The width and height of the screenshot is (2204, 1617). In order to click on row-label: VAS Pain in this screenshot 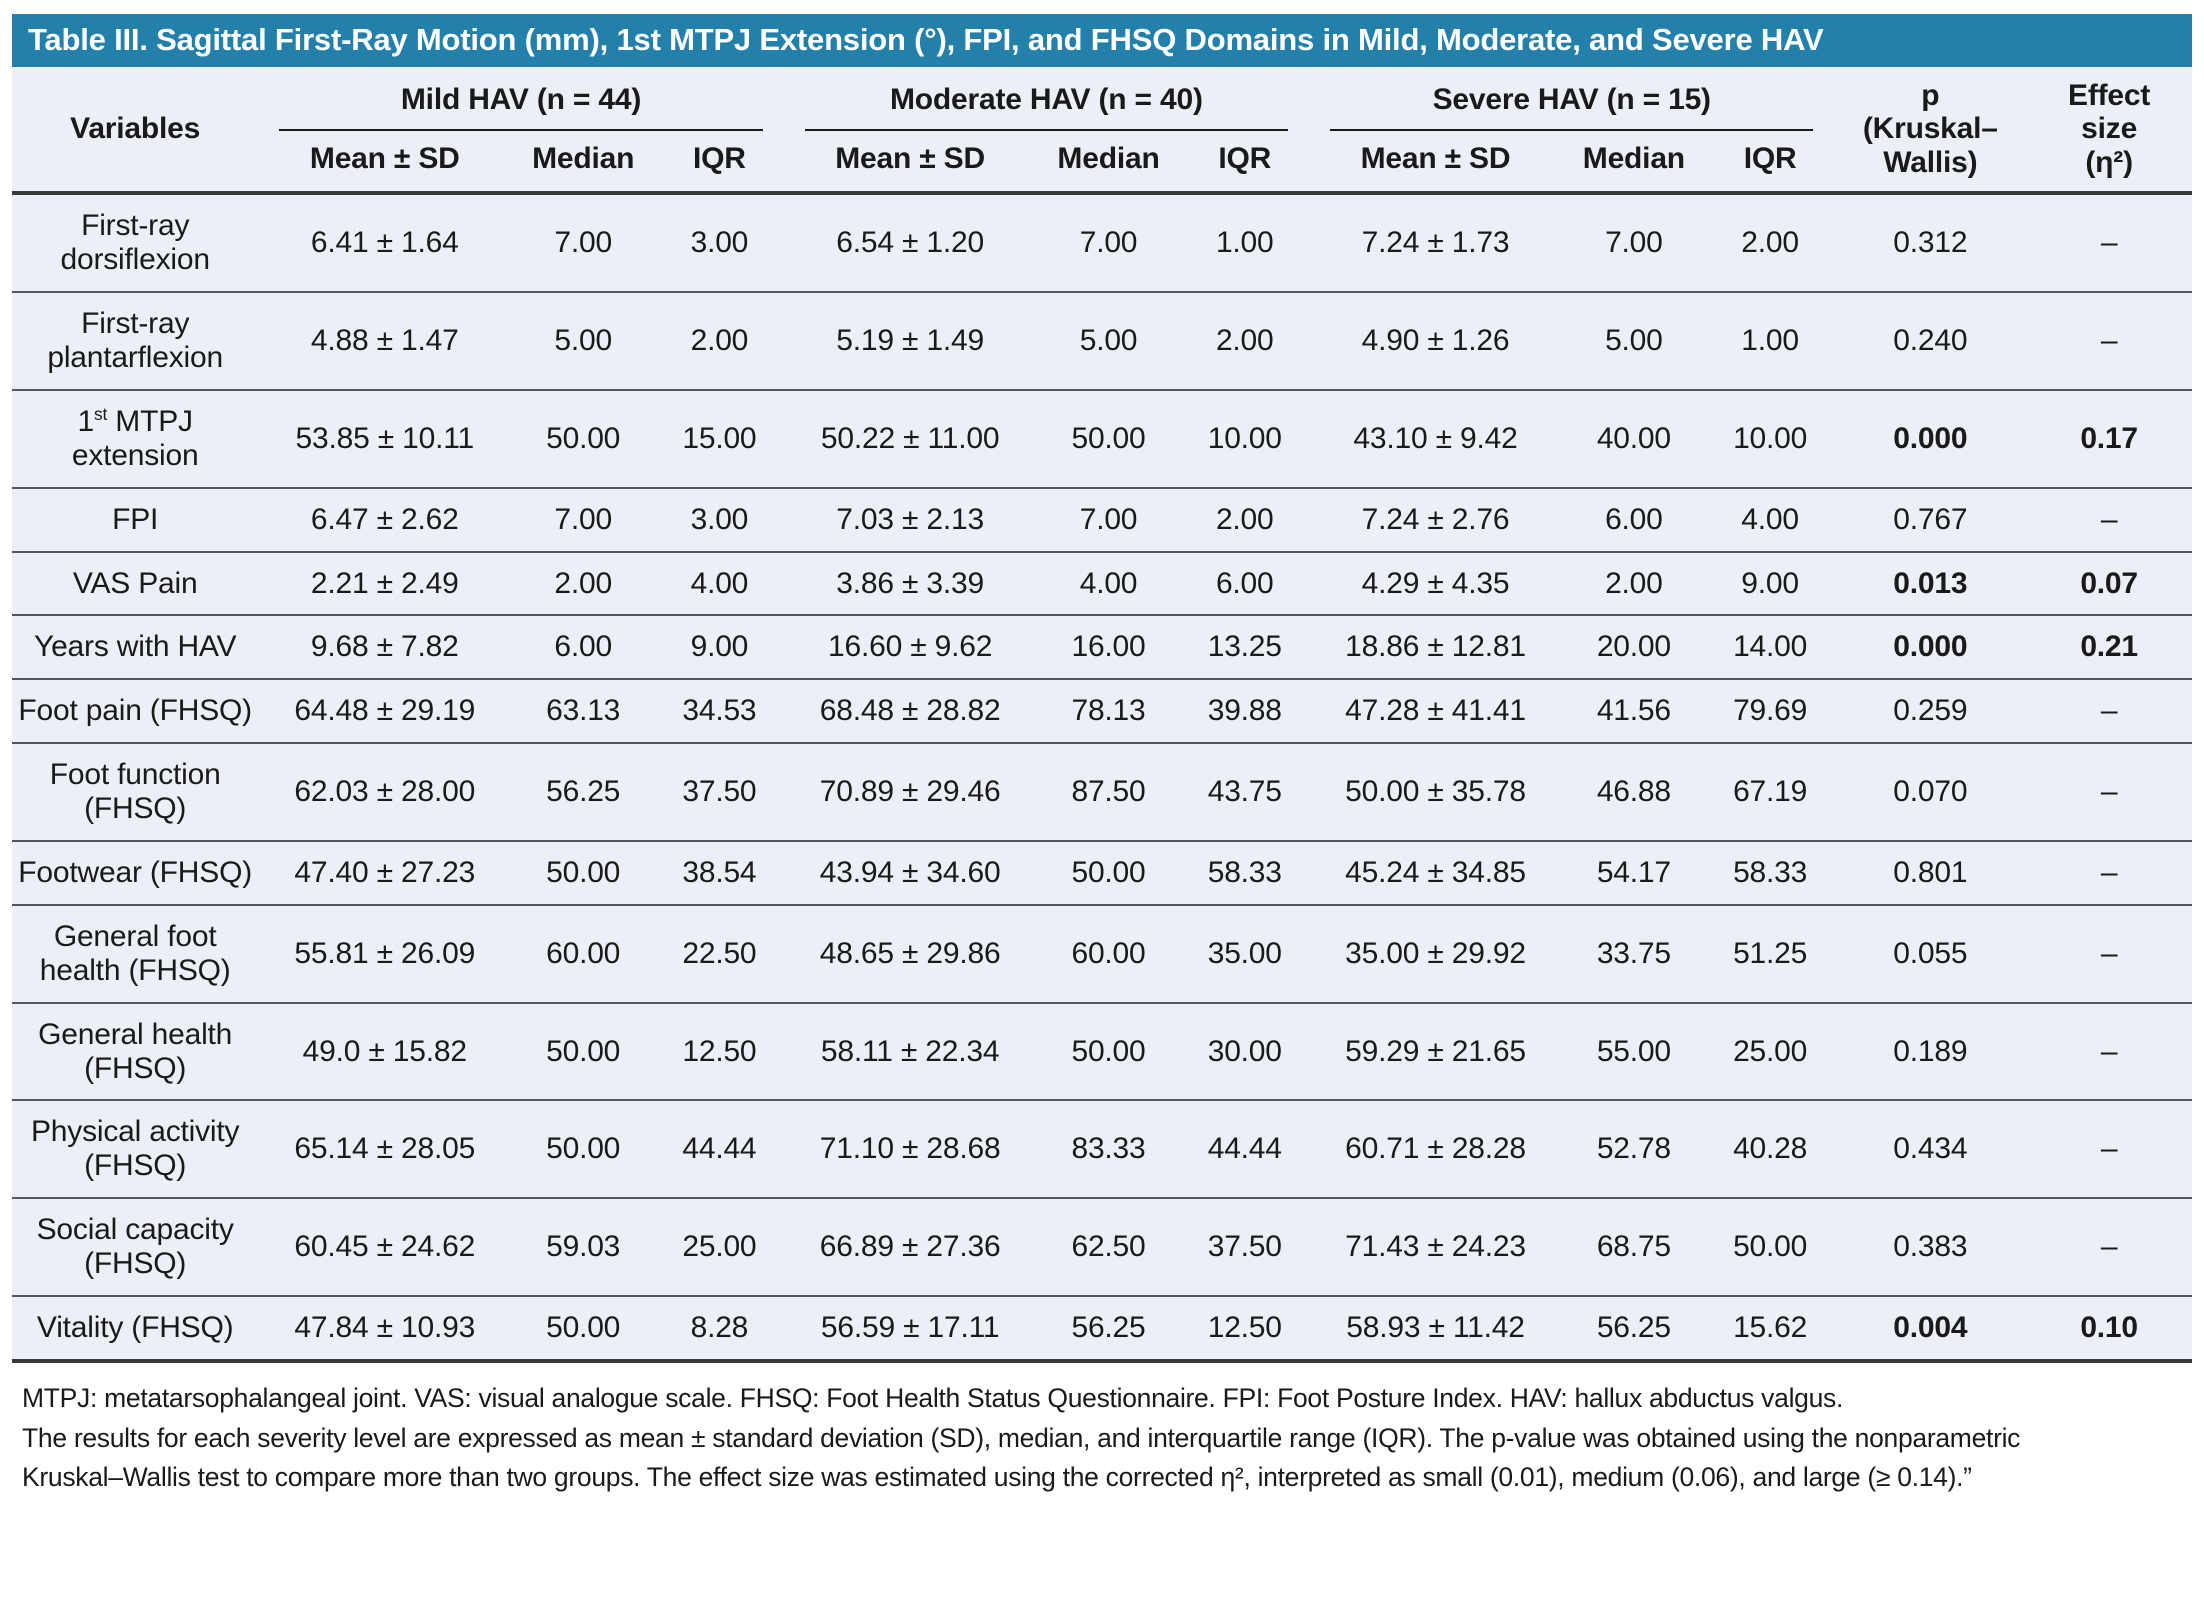, I will do `click(135, 583)`.